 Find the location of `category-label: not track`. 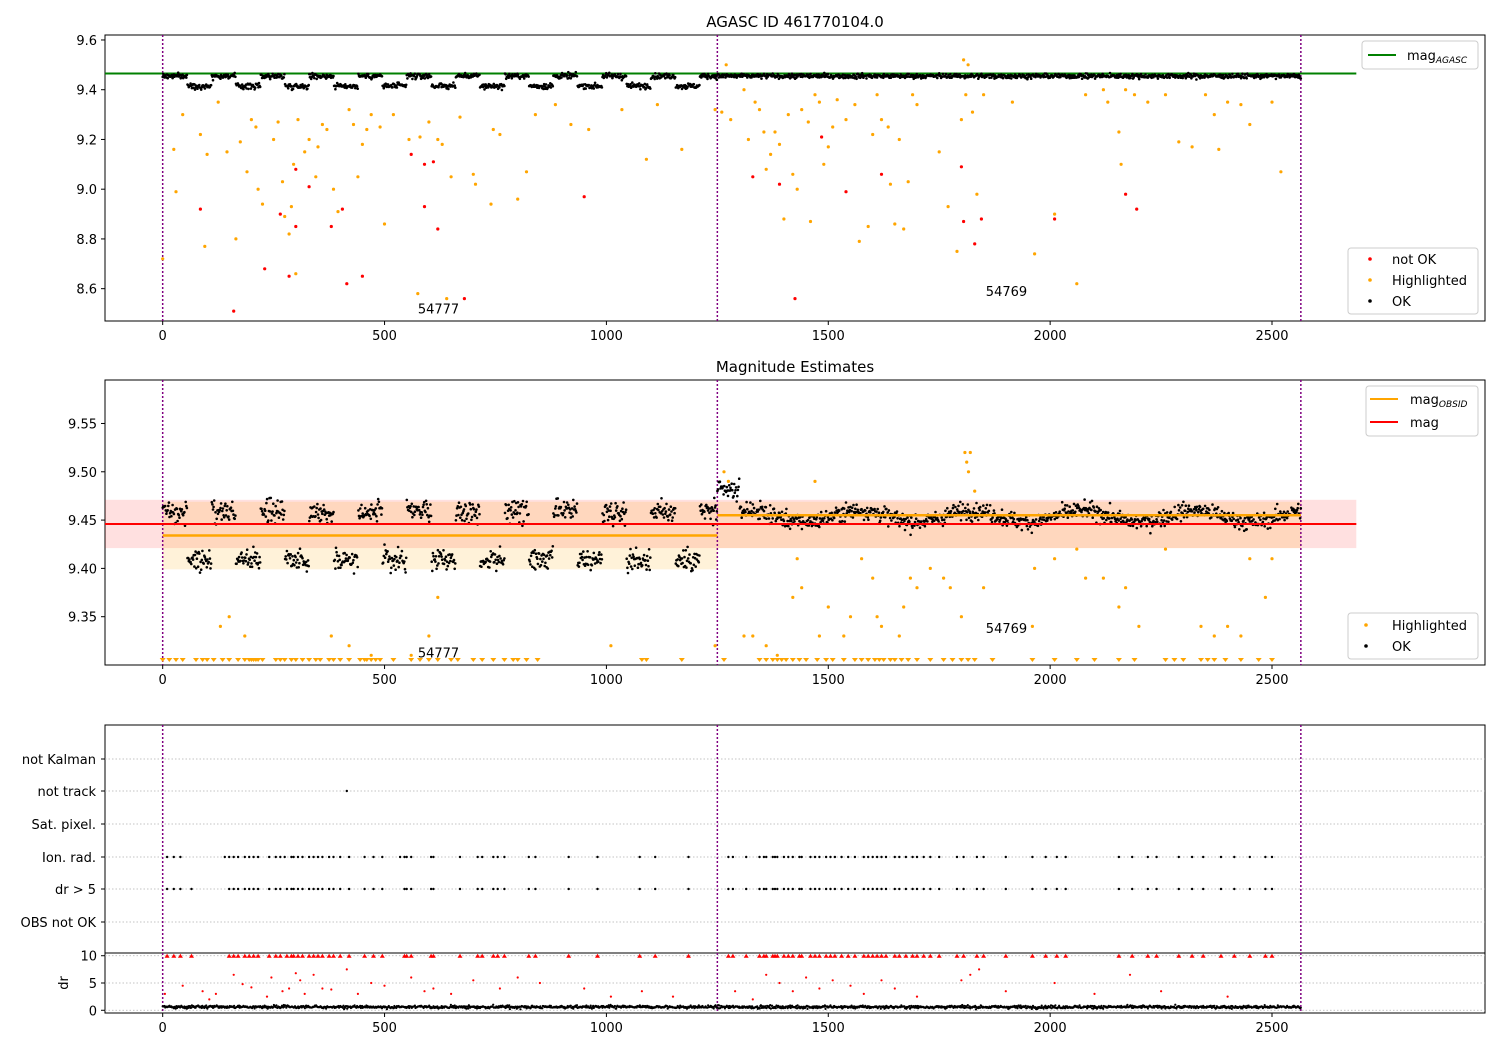

category-label: not track is located at coordinates (66, 792).